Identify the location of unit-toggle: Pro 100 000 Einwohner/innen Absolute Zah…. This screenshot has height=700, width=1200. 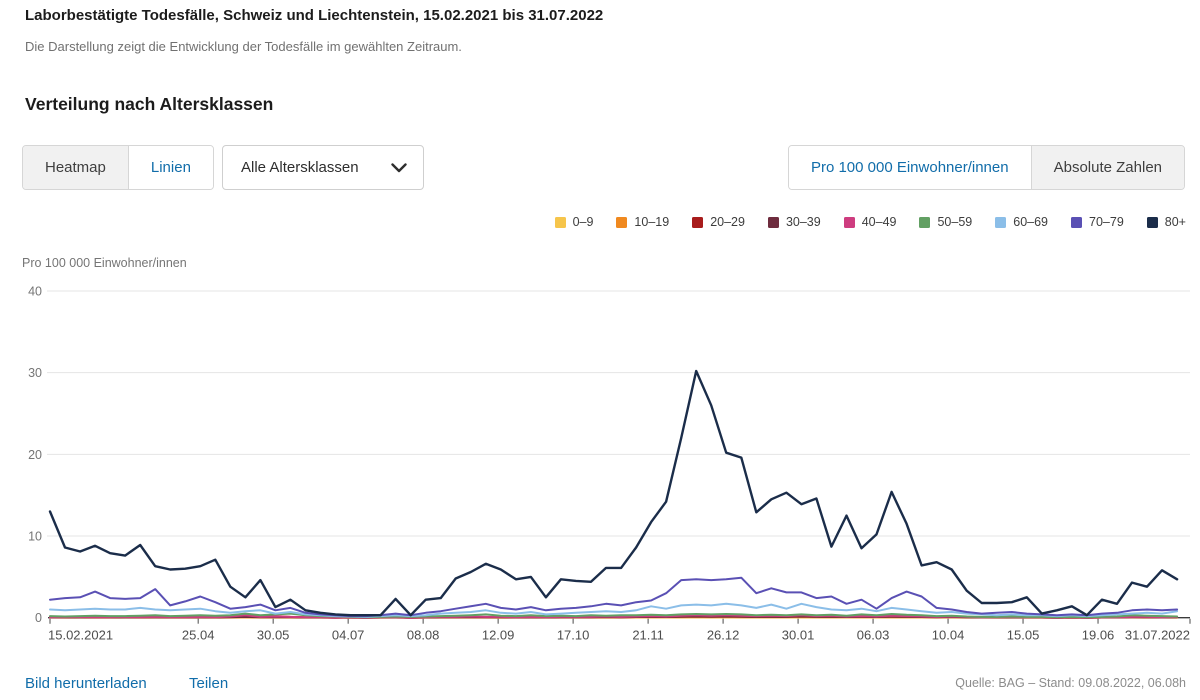
(986, 167).